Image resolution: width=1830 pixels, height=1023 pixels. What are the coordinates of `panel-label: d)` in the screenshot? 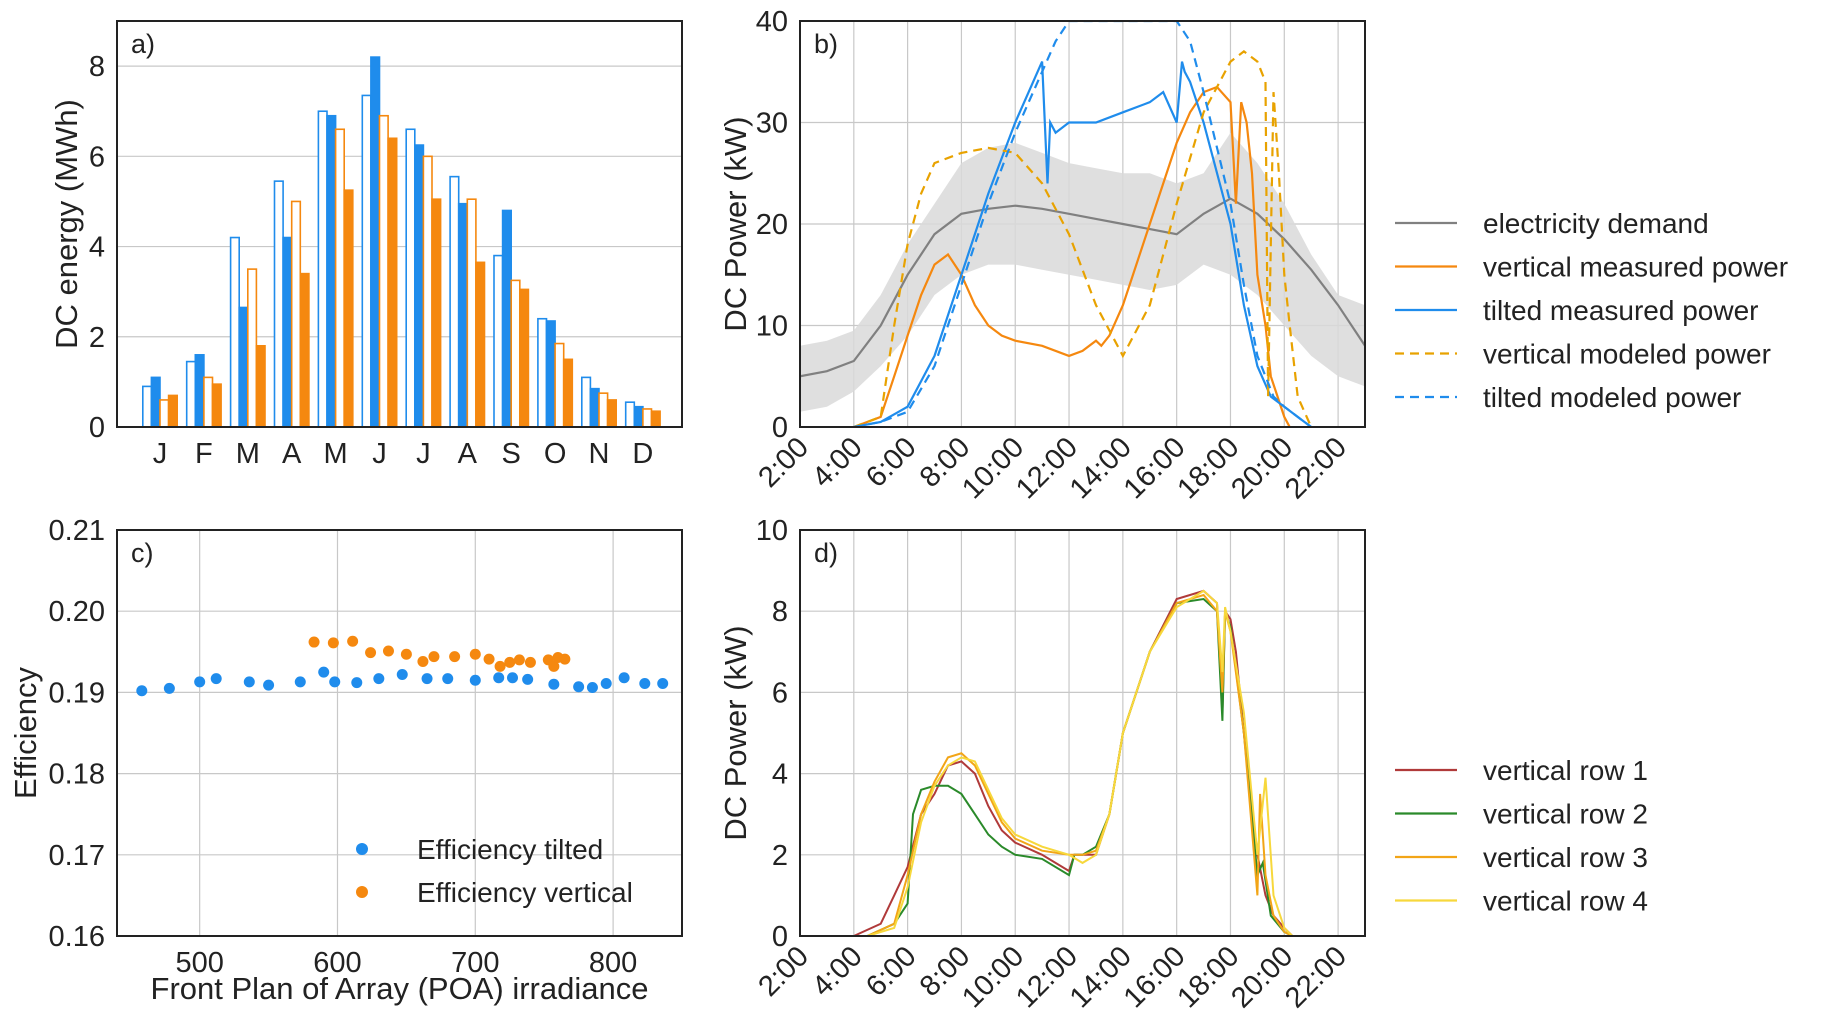 It's located at (826, 553).